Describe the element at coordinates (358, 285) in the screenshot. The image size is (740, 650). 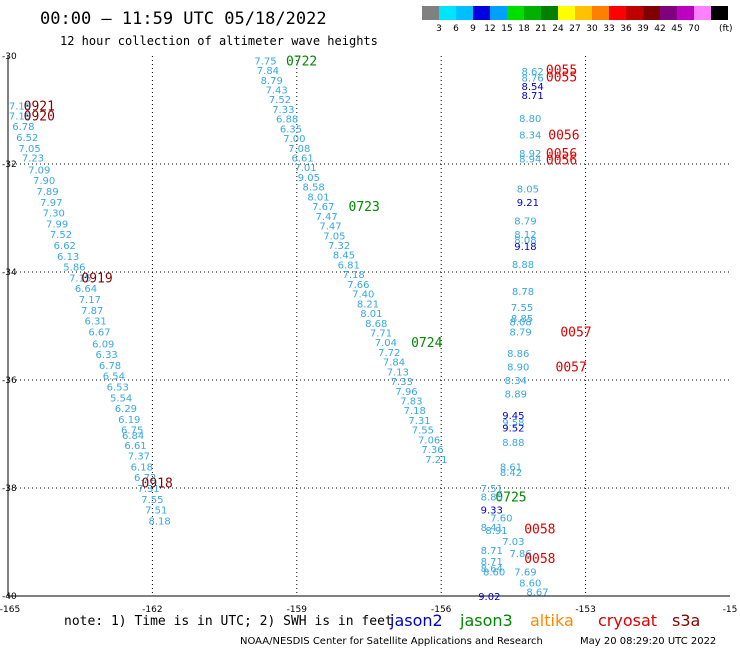
I see `data-point-label: 7.66` at that location.